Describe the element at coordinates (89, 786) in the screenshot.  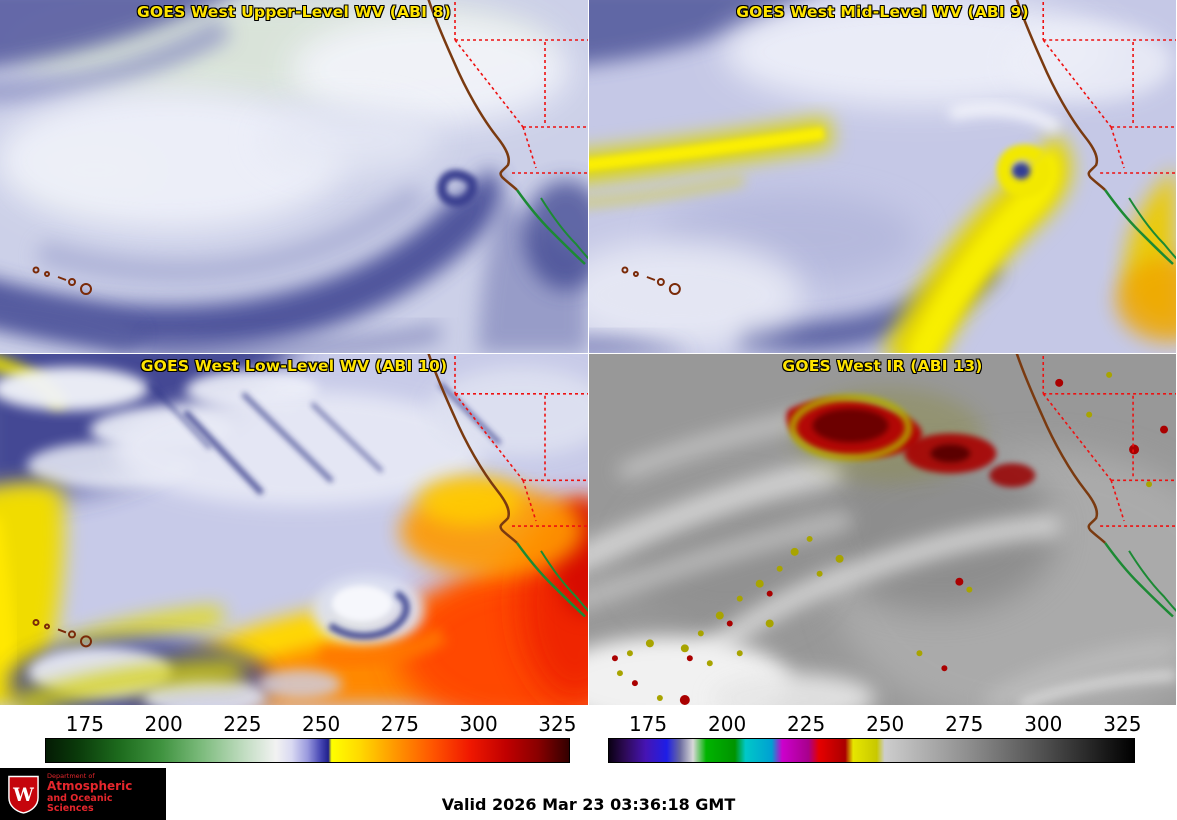
I see `logo-atmospheric: Atmospheric` at that location.